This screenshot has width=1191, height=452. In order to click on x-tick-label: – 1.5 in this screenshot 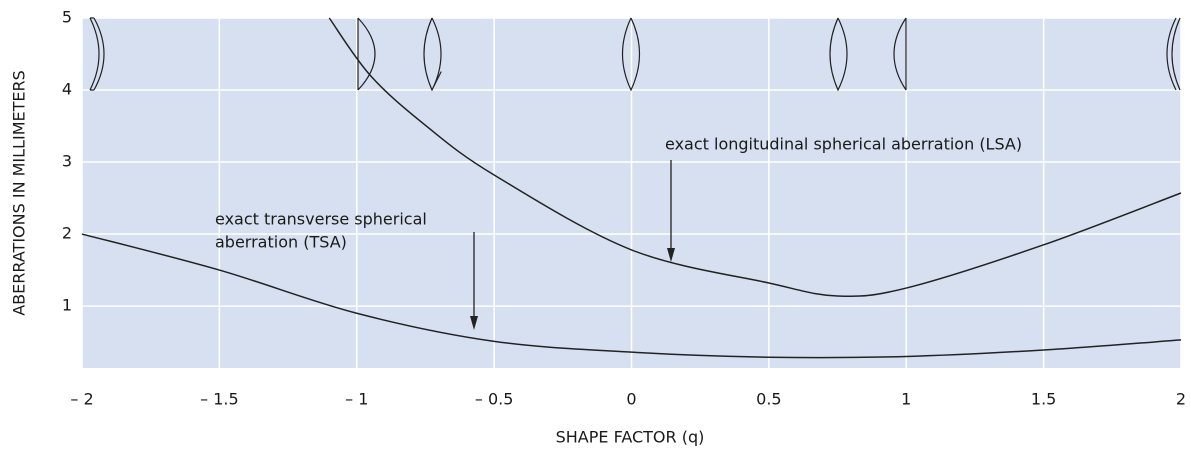, I will do `click(219, 399)`.